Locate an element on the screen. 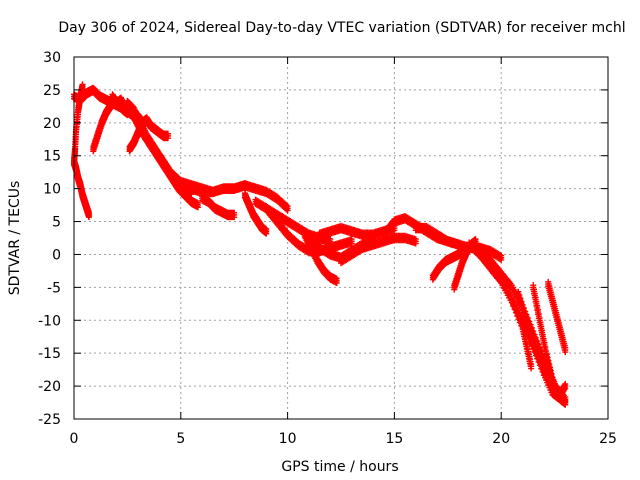 This screenshot has height=480, width=640. x-tick-label: 5 is located at coordinates (180, 439).